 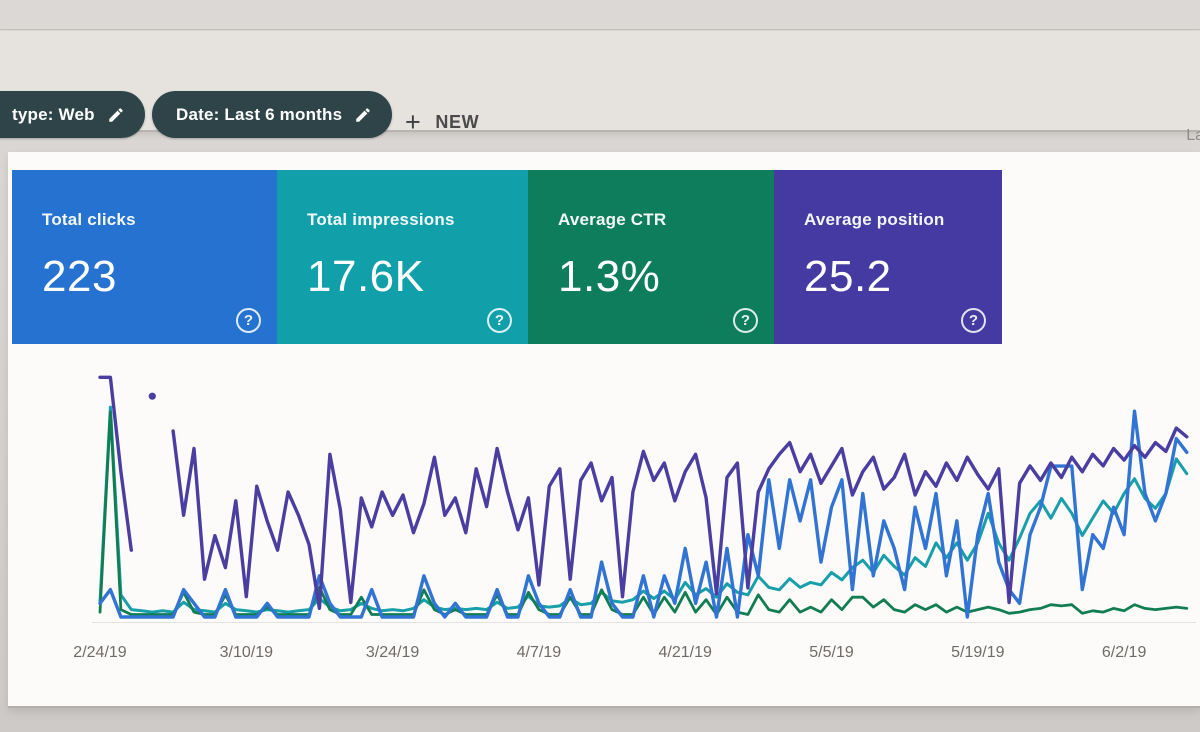 What do you see at coordinates (644, 622) in the screenshot?
I see `chart-baseline` at bounding box center [644, 622].